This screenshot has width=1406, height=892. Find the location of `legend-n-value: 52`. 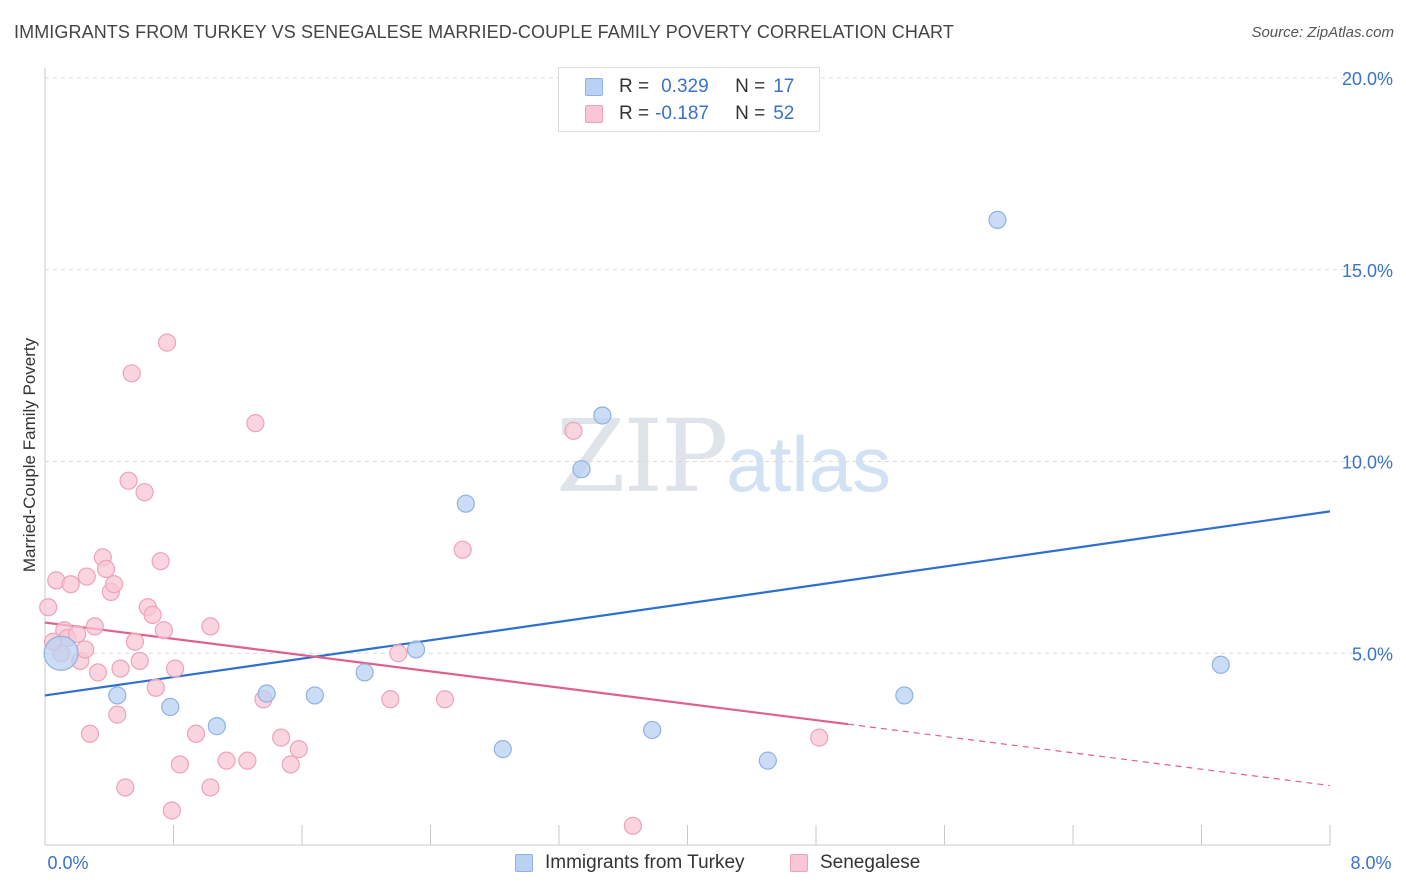

legend-n-value: 52 is located at coordinates (784, 113).